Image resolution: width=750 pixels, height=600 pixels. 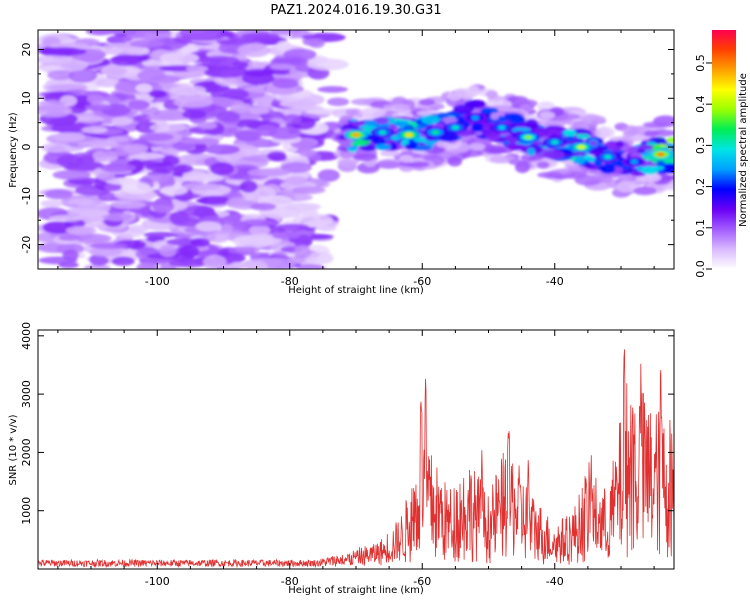 I want to click on snr-ytick-label: 3000, so click(x=26, y=394).